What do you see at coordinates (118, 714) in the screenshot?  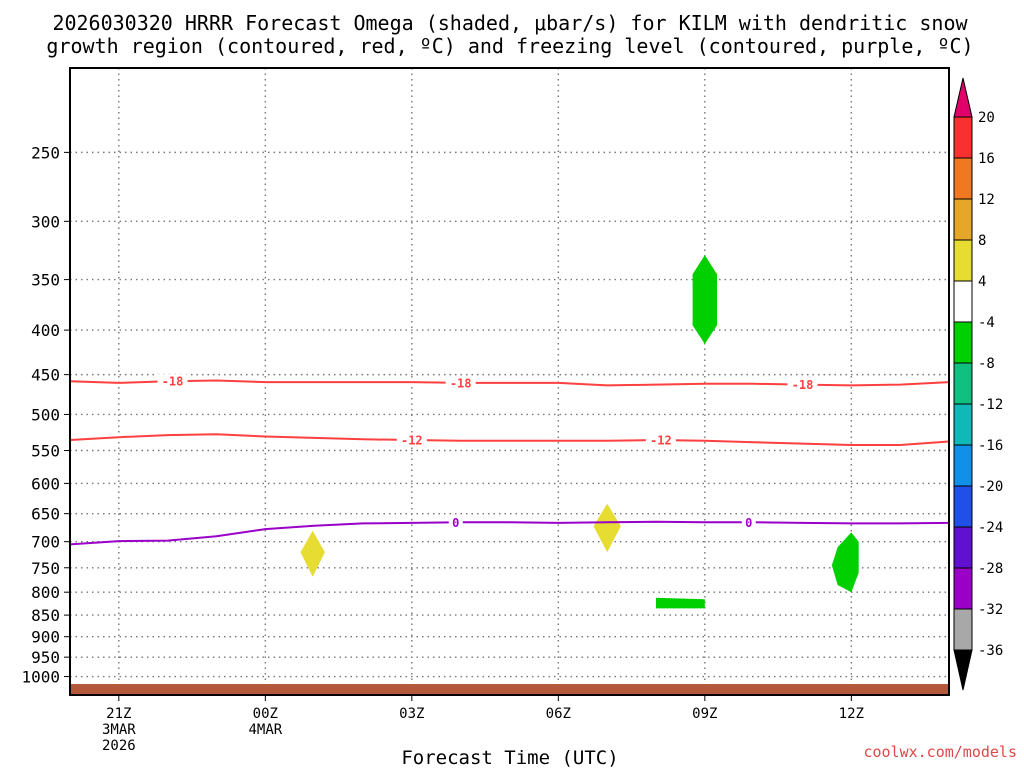 I see `x-tick-label: 21Z` at bounding box center [118, 714].